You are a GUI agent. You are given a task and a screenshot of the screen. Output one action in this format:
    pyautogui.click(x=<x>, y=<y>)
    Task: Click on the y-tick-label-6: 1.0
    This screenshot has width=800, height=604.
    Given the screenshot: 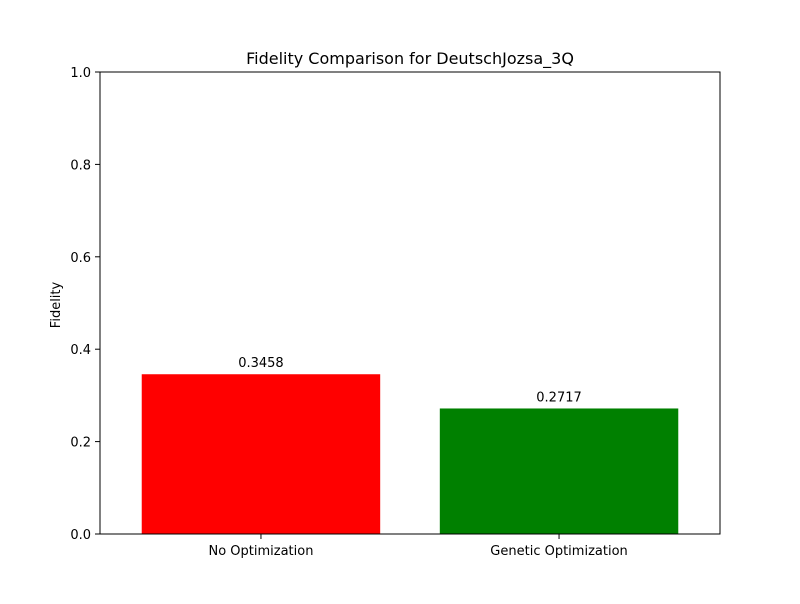 What is the action you would take?
    pyautogui.click(x=80, y=73)
    